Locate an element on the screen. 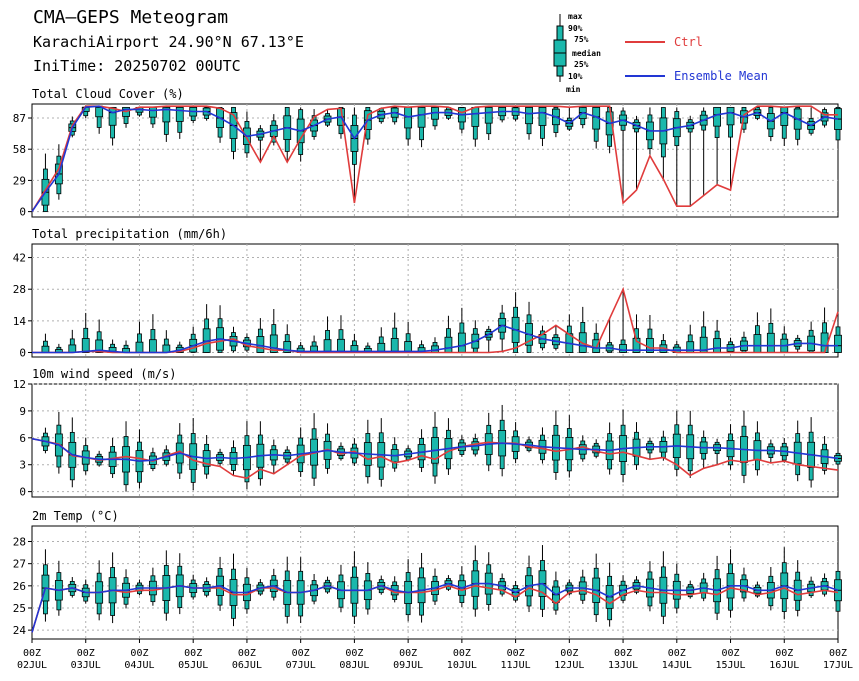 The width and height of the screenshot is (859, 681). init-time-label: IniTime: 20250702 00UTC is located at coordinates (137, 66).